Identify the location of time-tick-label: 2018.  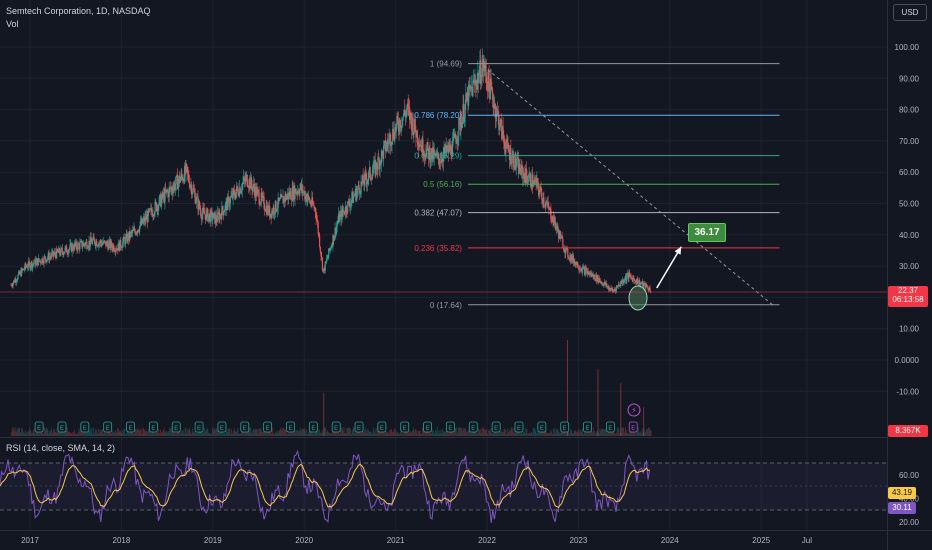
(122, 540).